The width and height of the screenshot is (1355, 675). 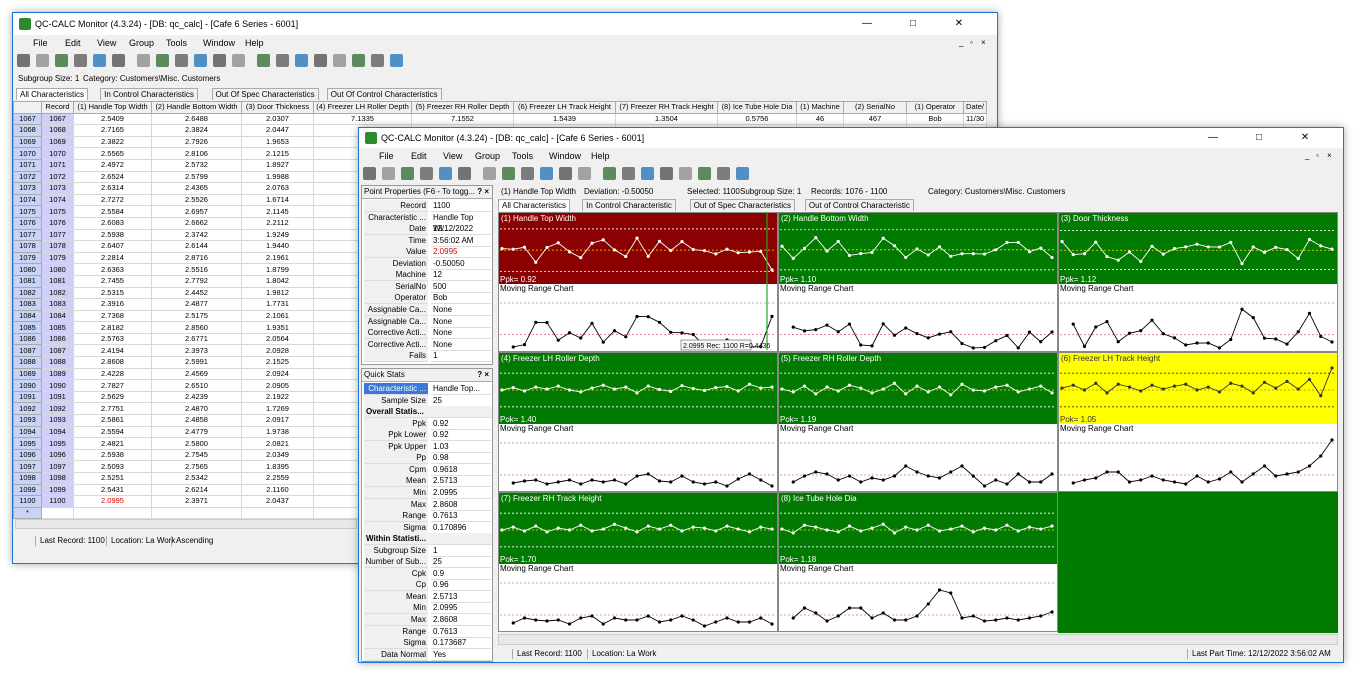 What do you see at coordinates (57, 385) in the screenshot?
I see `table-cell: 1090` at bounding box center [57, 385].